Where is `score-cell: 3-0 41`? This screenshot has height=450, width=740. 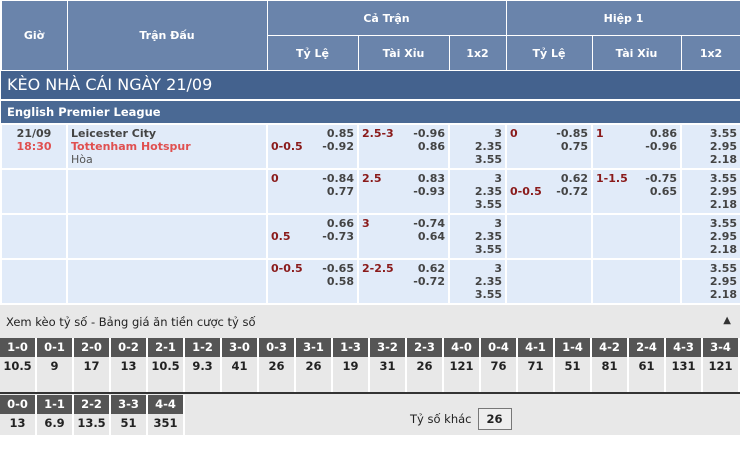 score-cell: 3-0 41 is located at coordinates (240, 365).